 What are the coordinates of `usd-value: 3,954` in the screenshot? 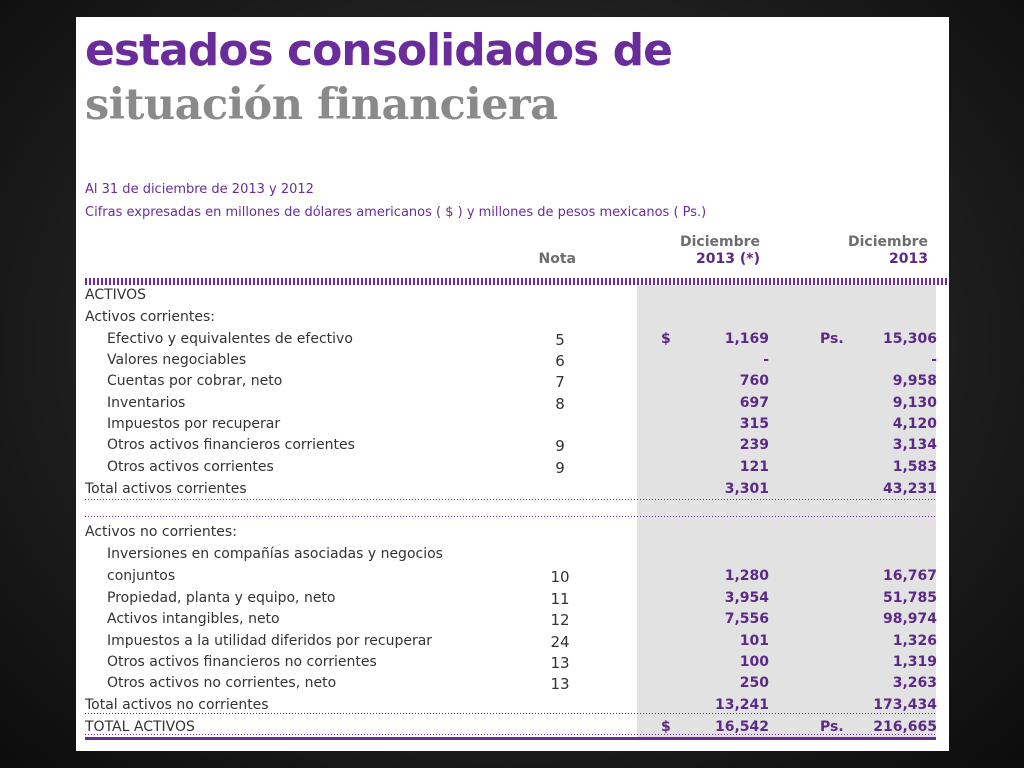 It's located at (746, 598).